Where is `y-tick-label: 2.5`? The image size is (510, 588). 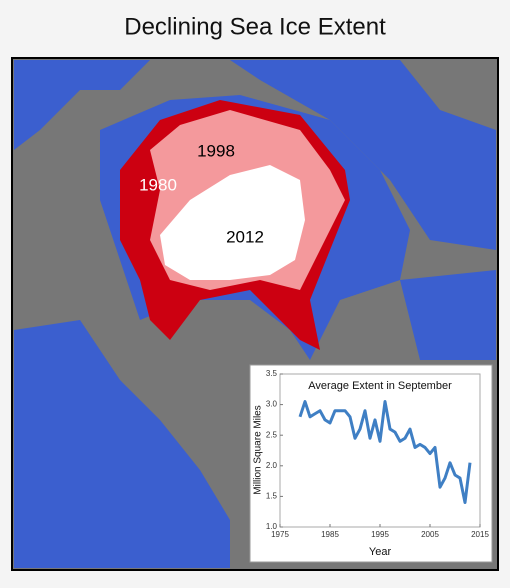
y-tick-label: 2.5 is located at coordinates (272, 434).